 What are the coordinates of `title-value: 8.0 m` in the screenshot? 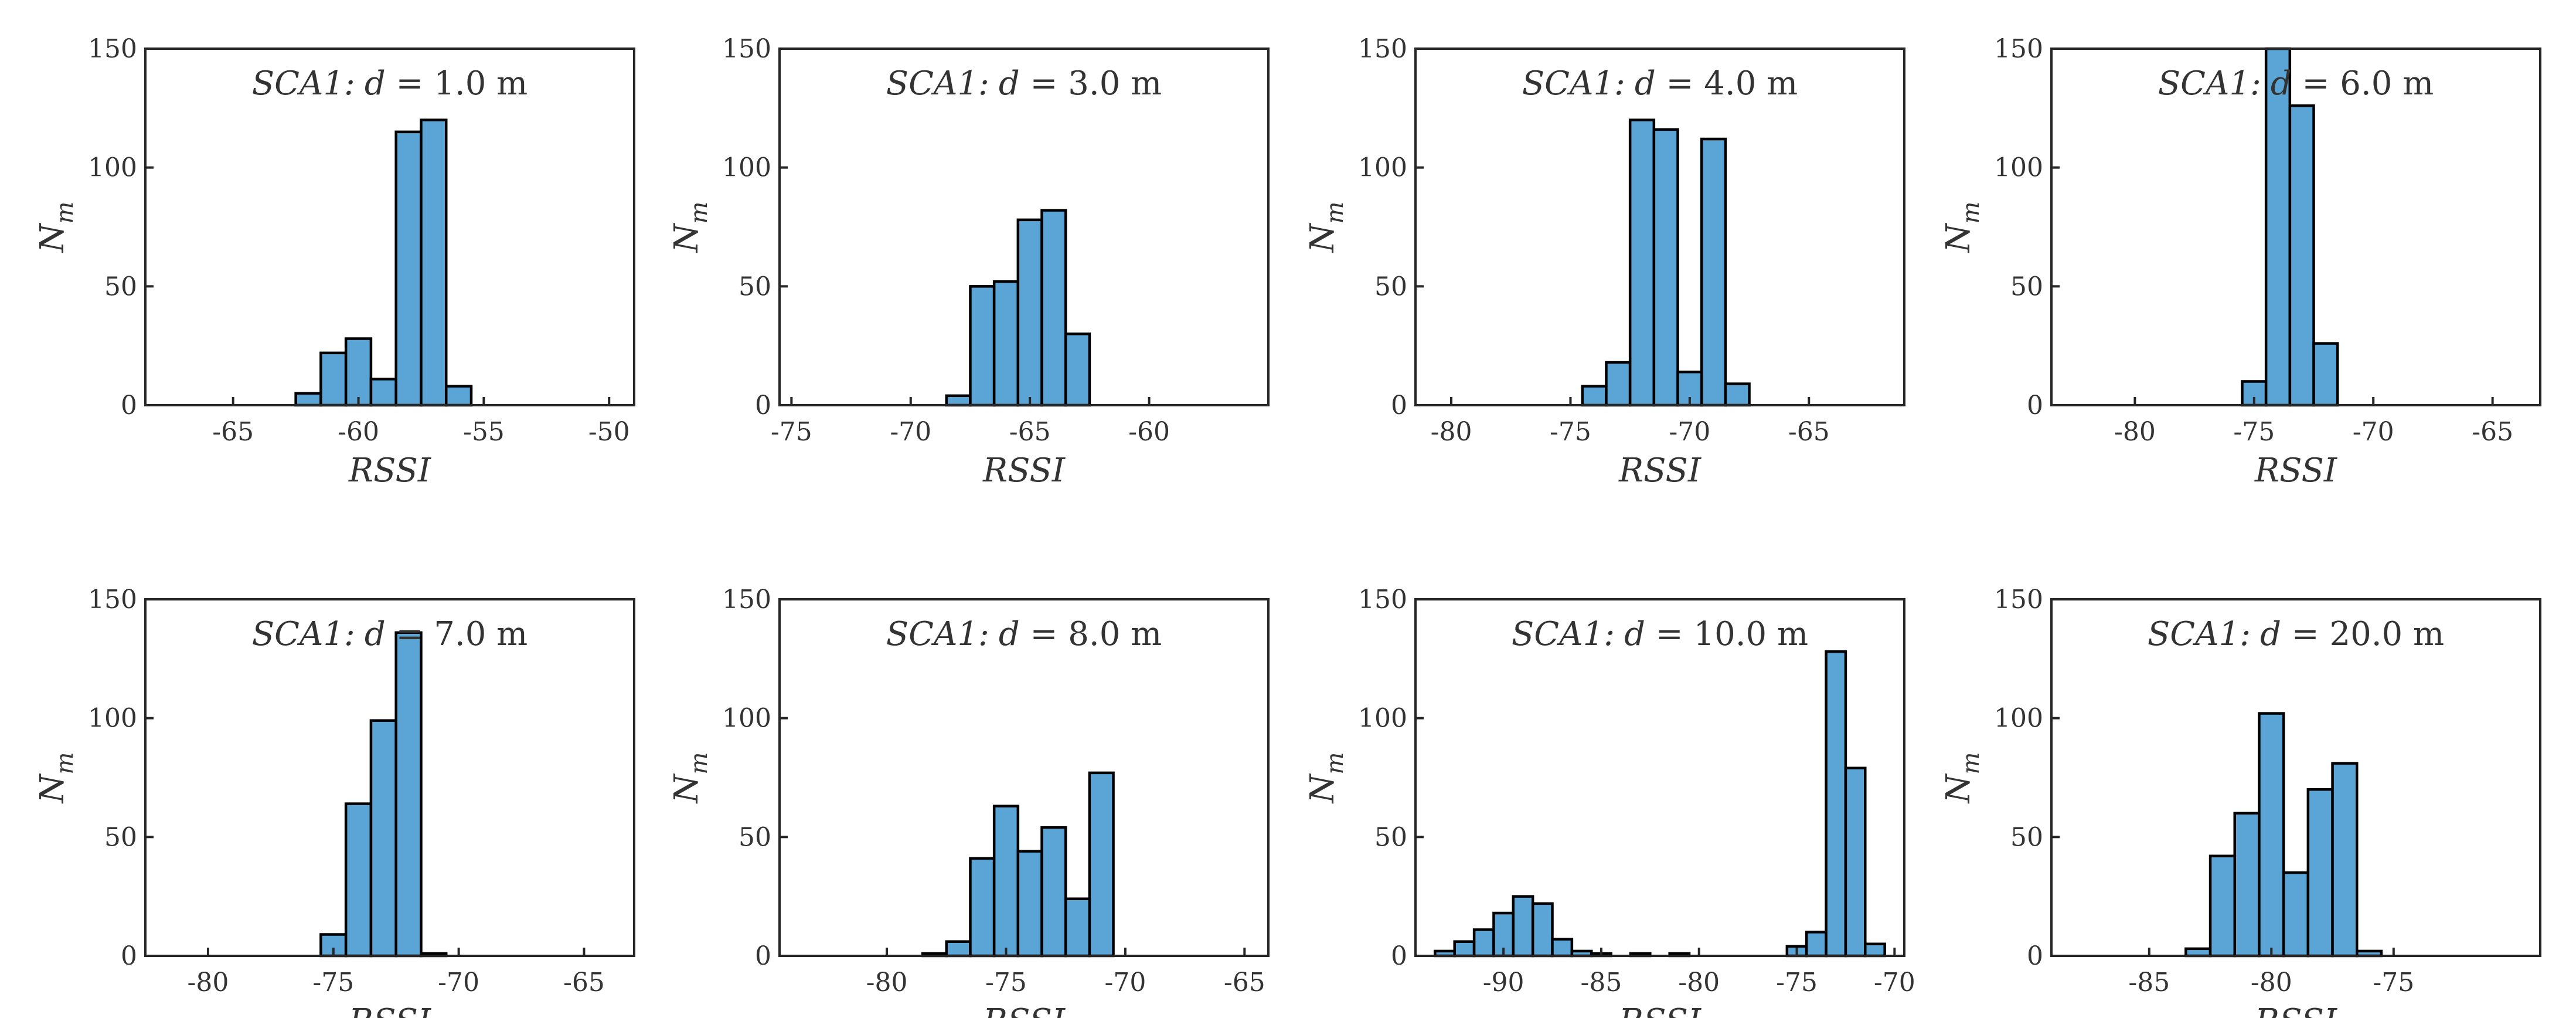 It's located at (1115, 634).